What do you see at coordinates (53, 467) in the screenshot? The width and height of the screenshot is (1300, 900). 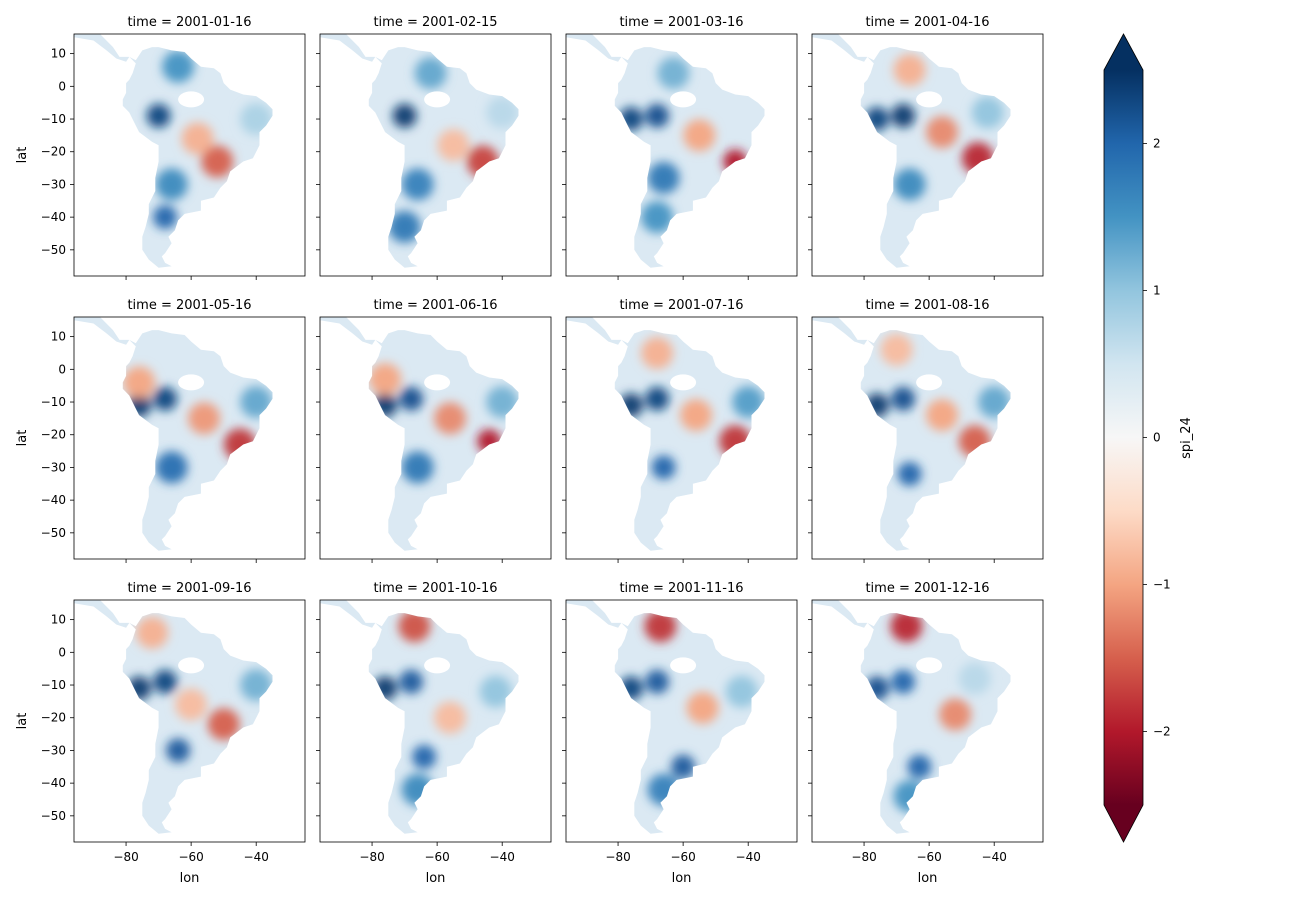 I see `y-tick-label: −30` at bounding box center [53, 467].